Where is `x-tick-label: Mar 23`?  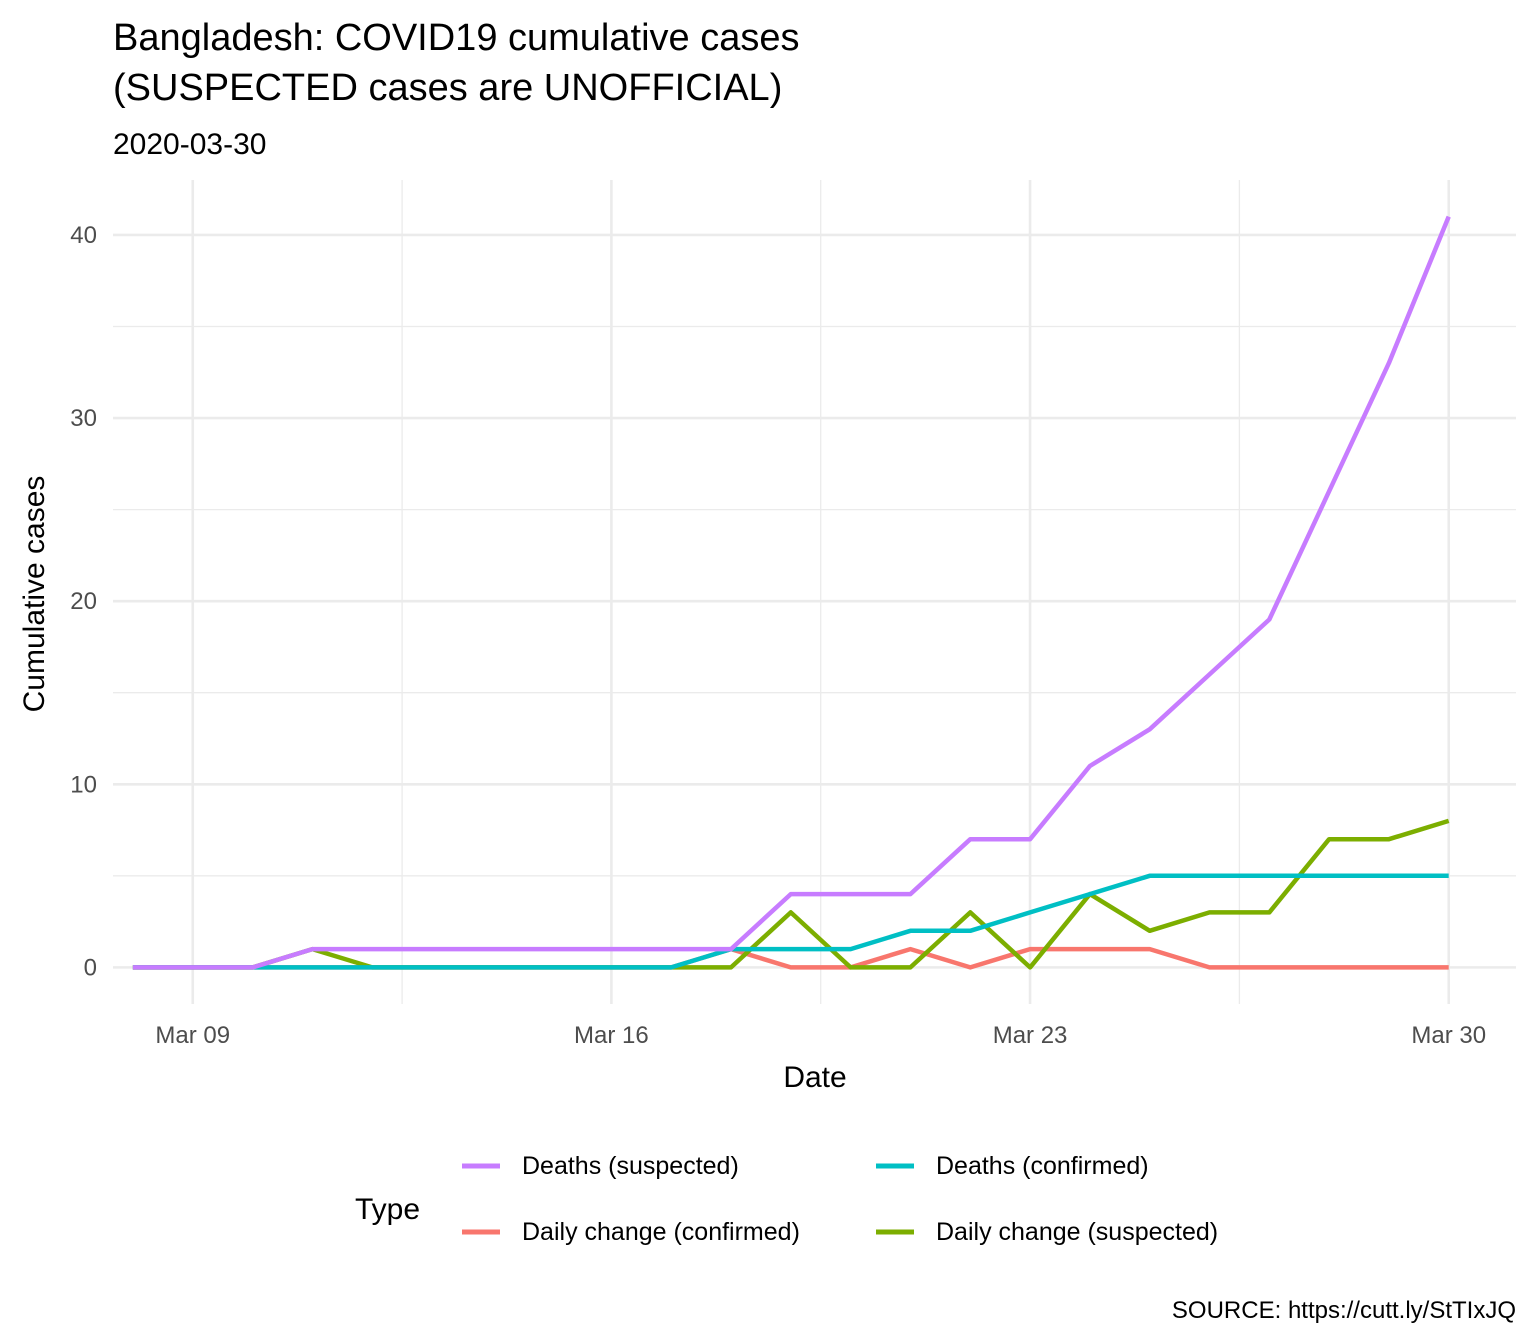 x-tick-label: Mar 23 is located at coordinates (1030, 1035).